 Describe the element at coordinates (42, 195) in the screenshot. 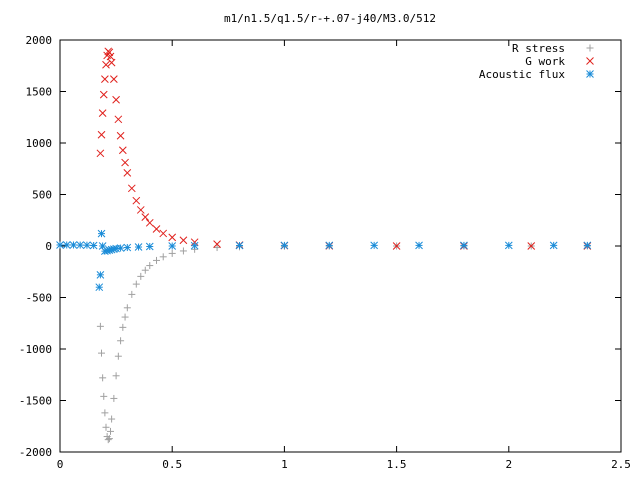

I see `y-tick-label: 500` at that location.